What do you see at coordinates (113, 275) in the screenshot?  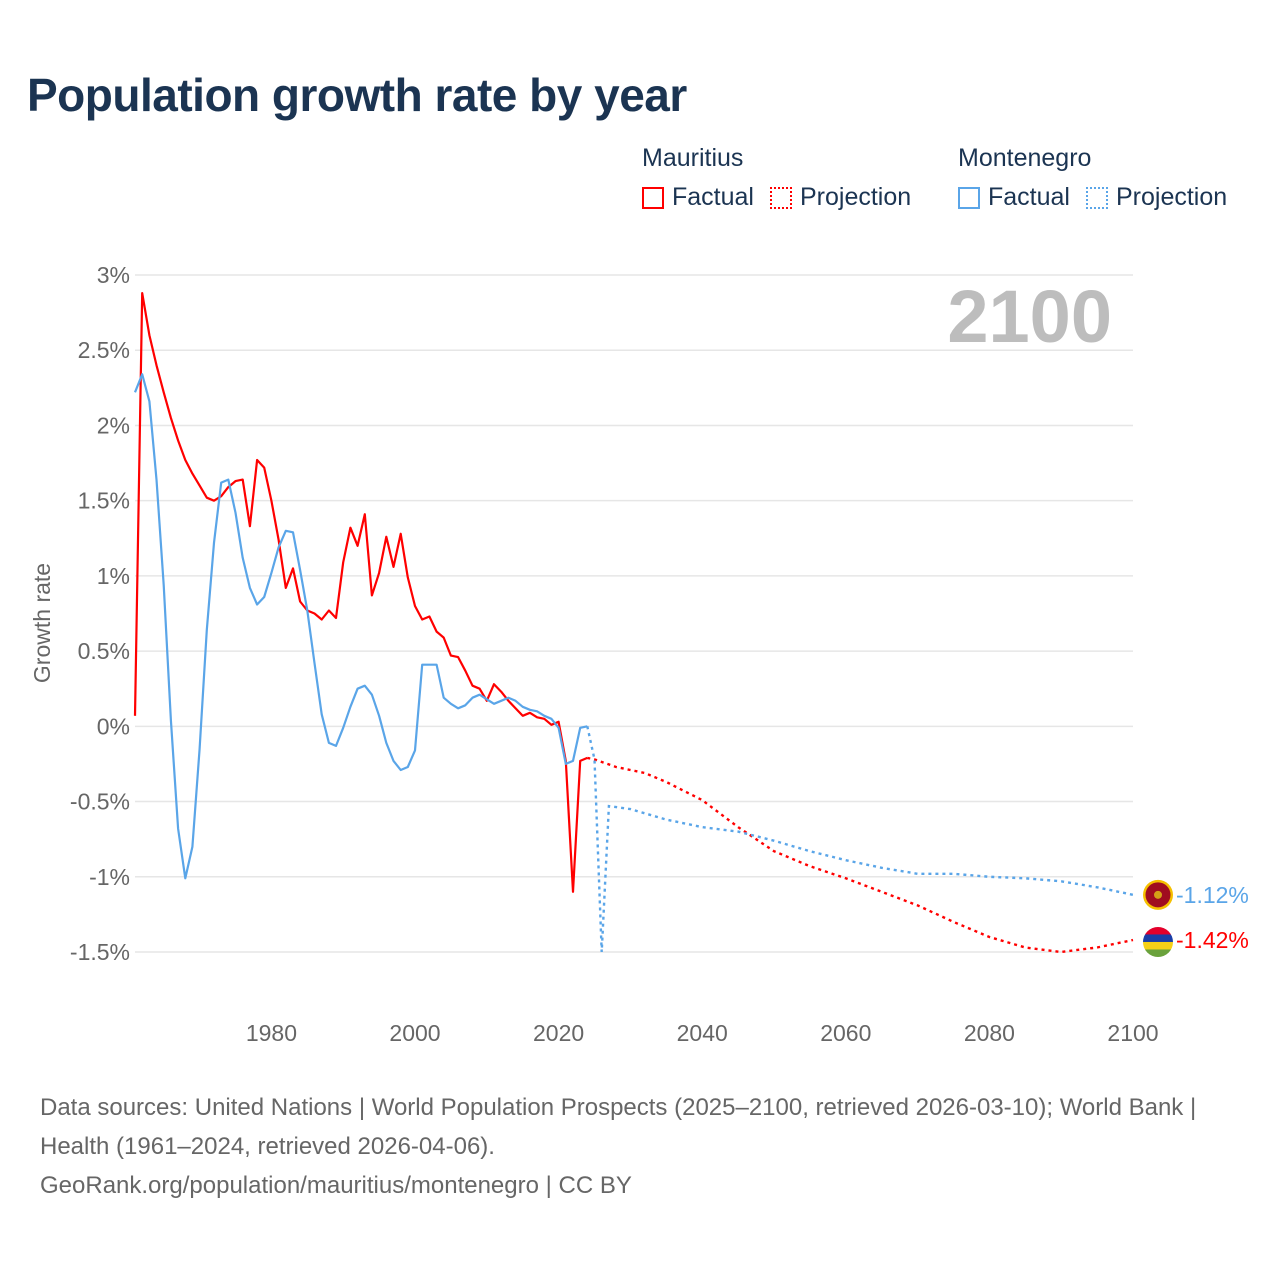 I see `y-tick-label: 3%` at bounding box center [113, 275].